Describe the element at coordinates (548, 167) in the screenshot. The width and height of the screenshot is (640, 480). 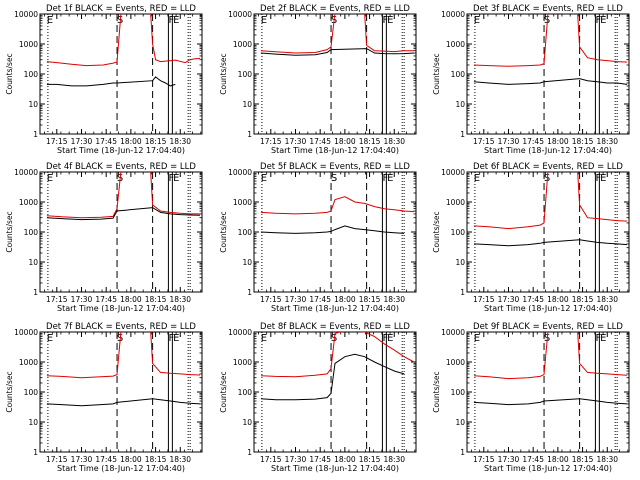
I see `panel-title: Det 6f BLACK = Events, RED = LLD` at that location.